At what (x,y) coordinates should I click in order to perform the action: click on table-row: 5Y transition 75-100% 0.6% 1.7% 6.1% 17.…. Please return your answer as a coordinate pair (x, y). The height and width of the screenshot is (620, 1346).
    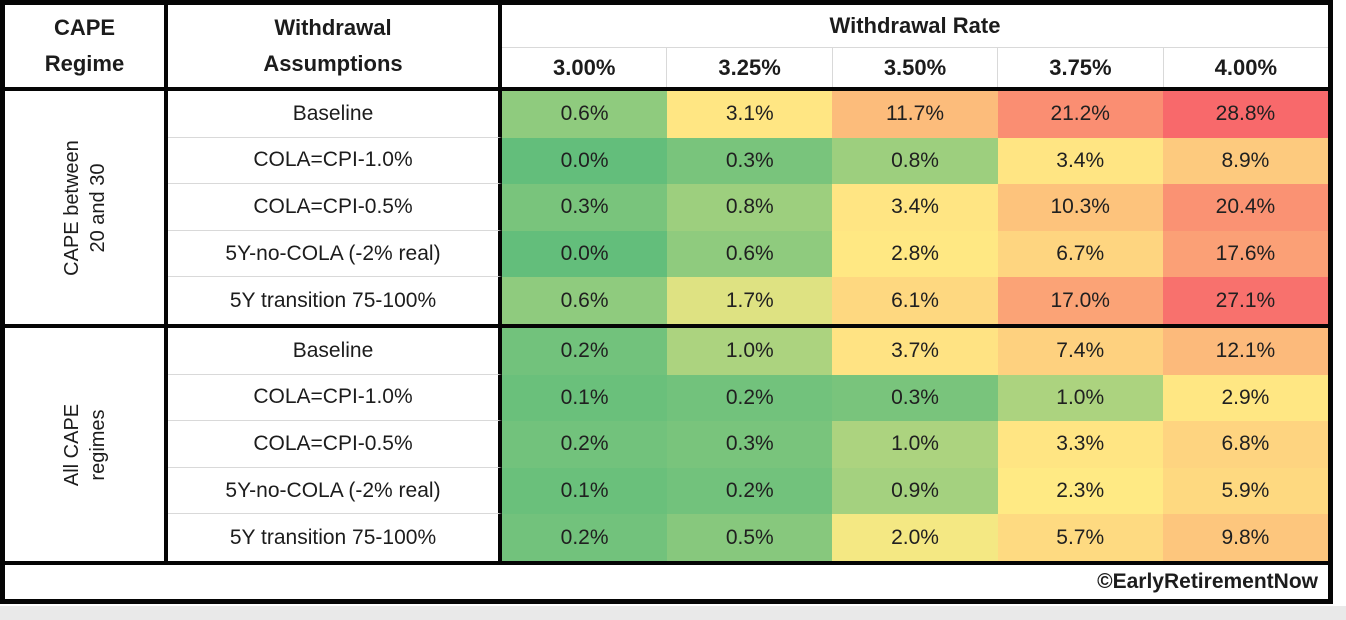
    Looking at the image, I should click on (748, 300).